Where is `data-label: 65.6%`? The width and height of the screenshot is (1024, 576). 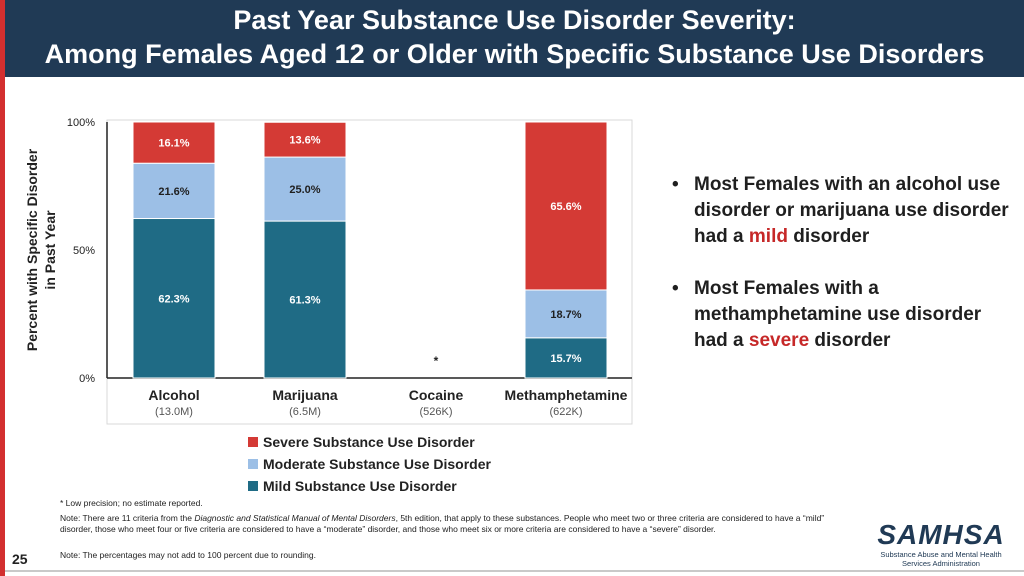
data-label: 65.6% is located at coordinates (565, 207).